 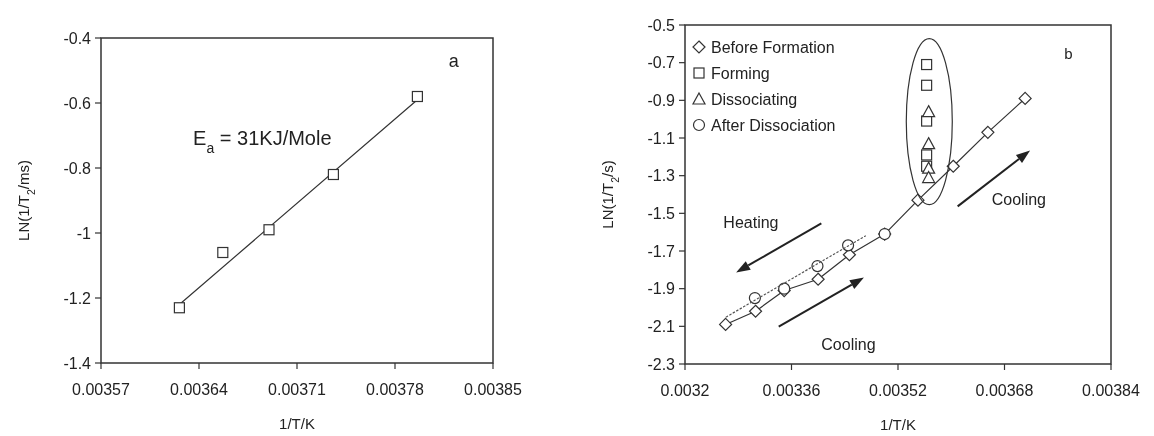 I want to click on legend-label: Forming, so click(x=740, y=73).